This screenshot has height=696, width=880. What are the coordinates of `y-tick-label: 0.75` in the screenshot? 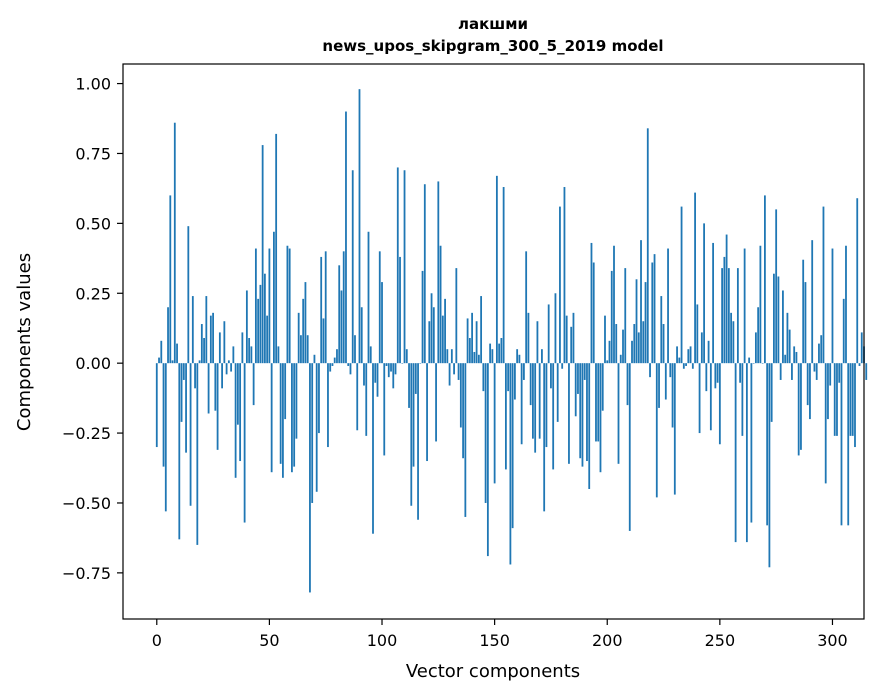 It's located at (93, 153).